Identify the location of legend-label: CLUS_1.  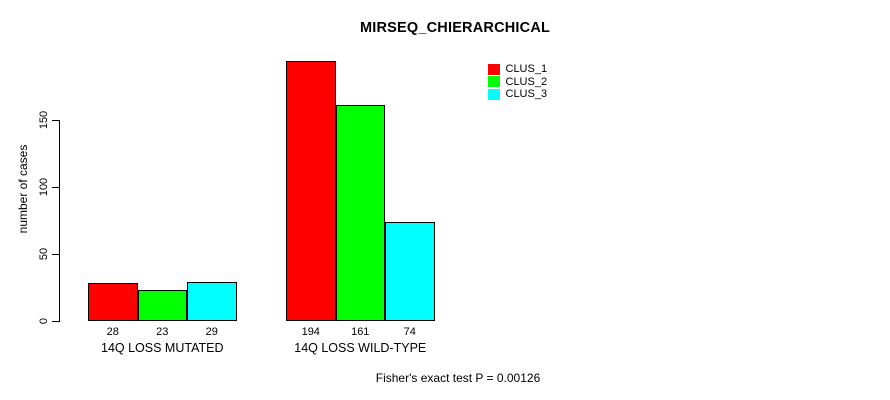
(526, 69).